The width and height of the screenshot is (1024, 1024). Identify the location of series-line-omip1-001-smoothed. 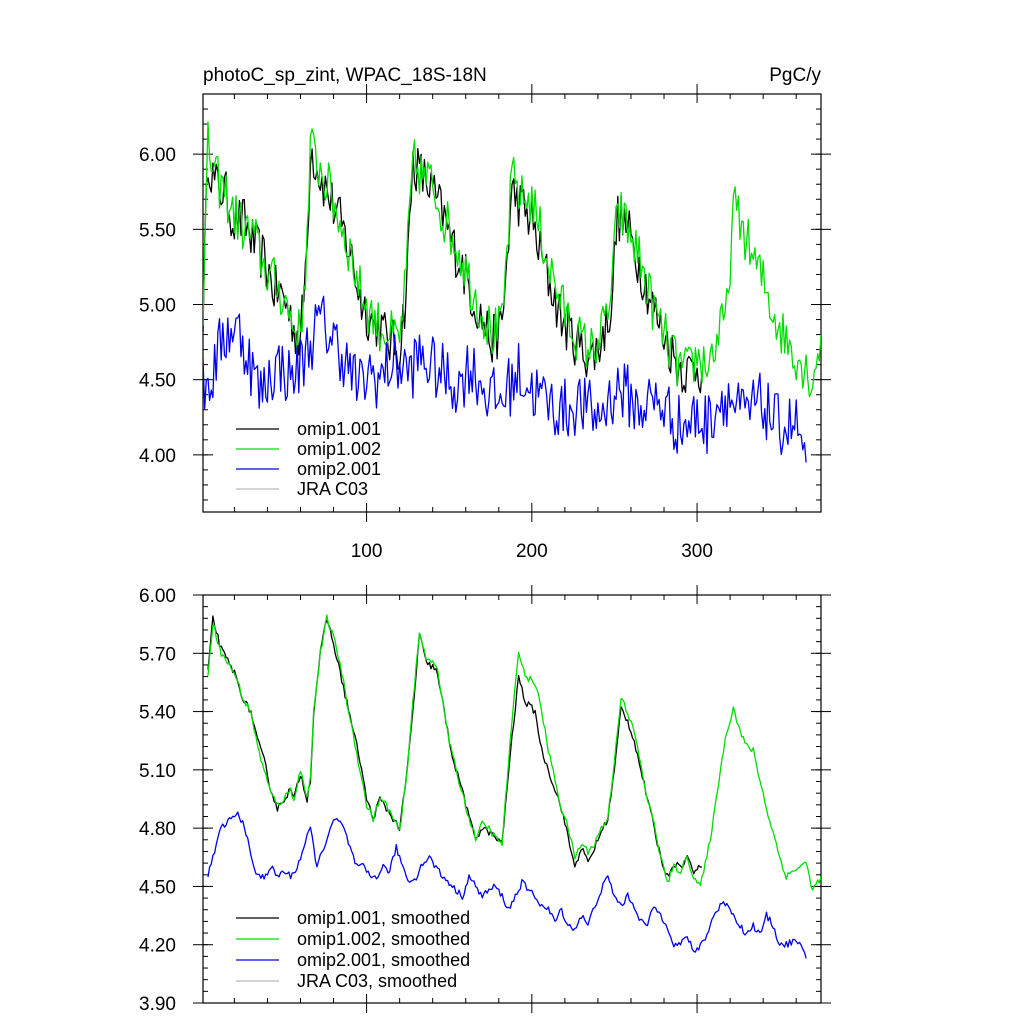
(455, 746).